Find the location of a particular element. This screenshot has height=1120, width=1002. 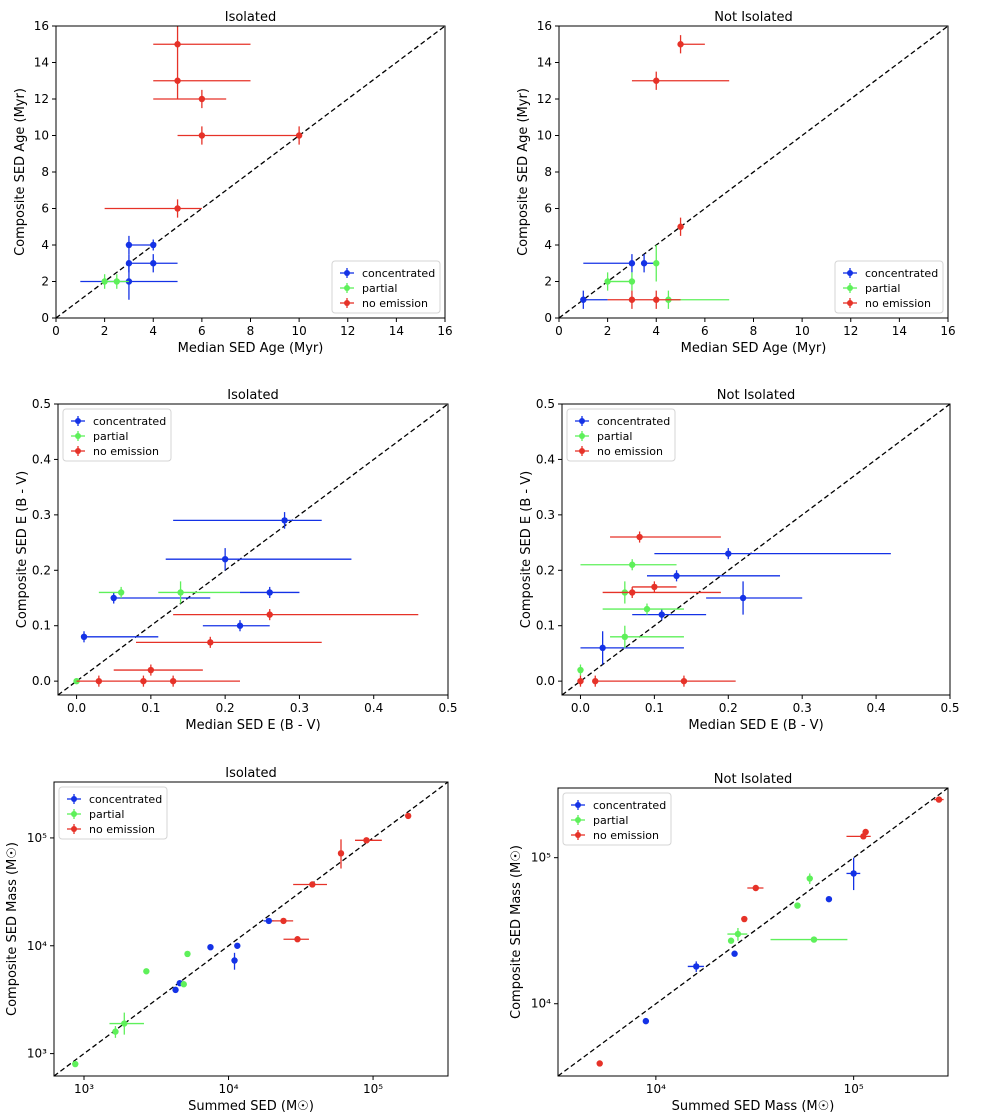

x-tick-label: 0.2 is located at coordinates (225, 708).